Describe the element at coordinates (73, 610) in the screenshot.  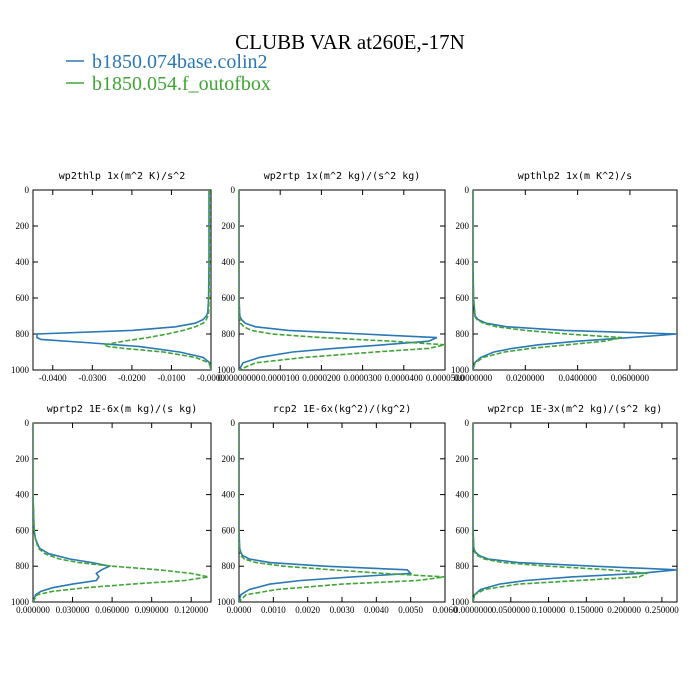
I see `x-tick-label: 0.030000` at that location.